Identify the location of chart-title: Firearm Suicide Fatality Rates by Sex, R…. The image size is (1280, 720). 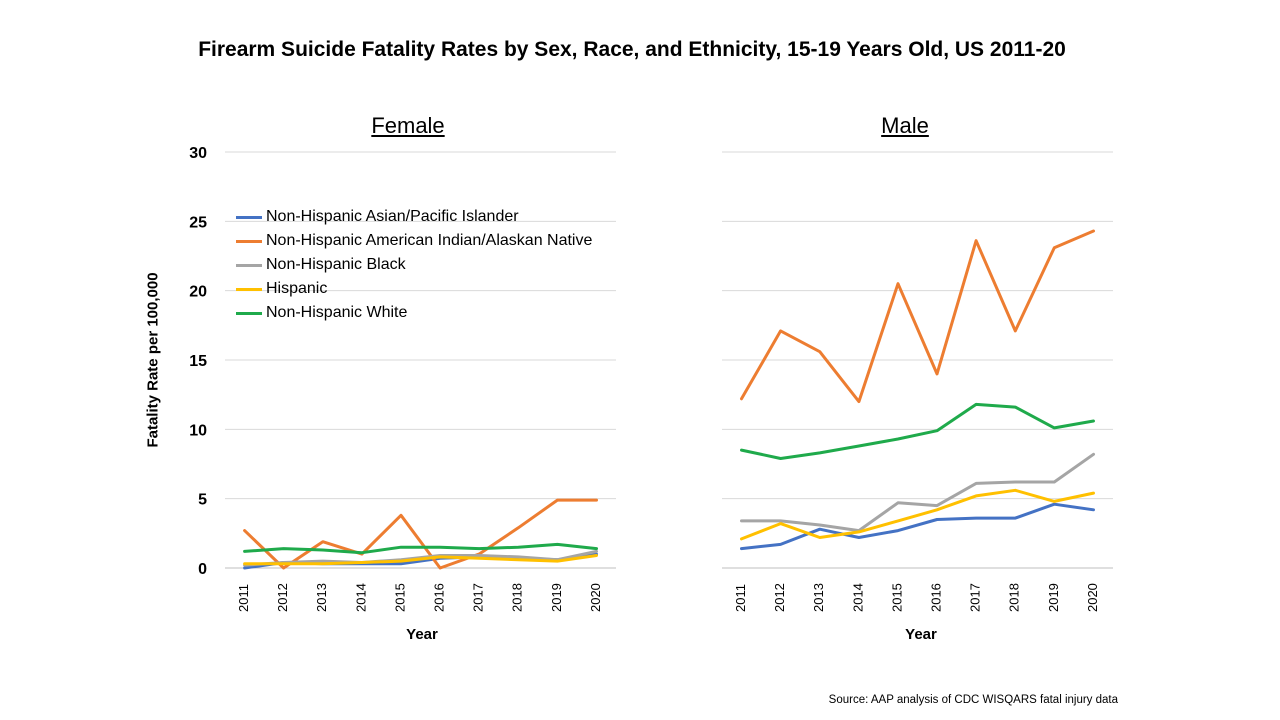
(632, 49).